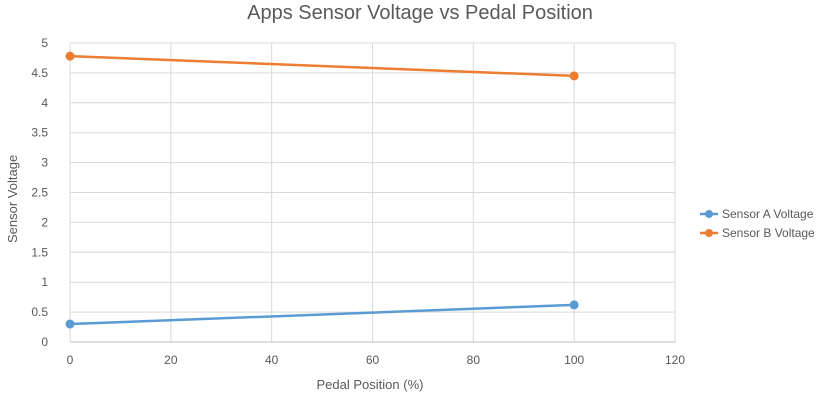 This screenshot has height=414, width=835. Describe the element at coordinates (768, 232) in the screenshot. I see `legend-label-sensor-b: Sensor B Voltage` at that location.